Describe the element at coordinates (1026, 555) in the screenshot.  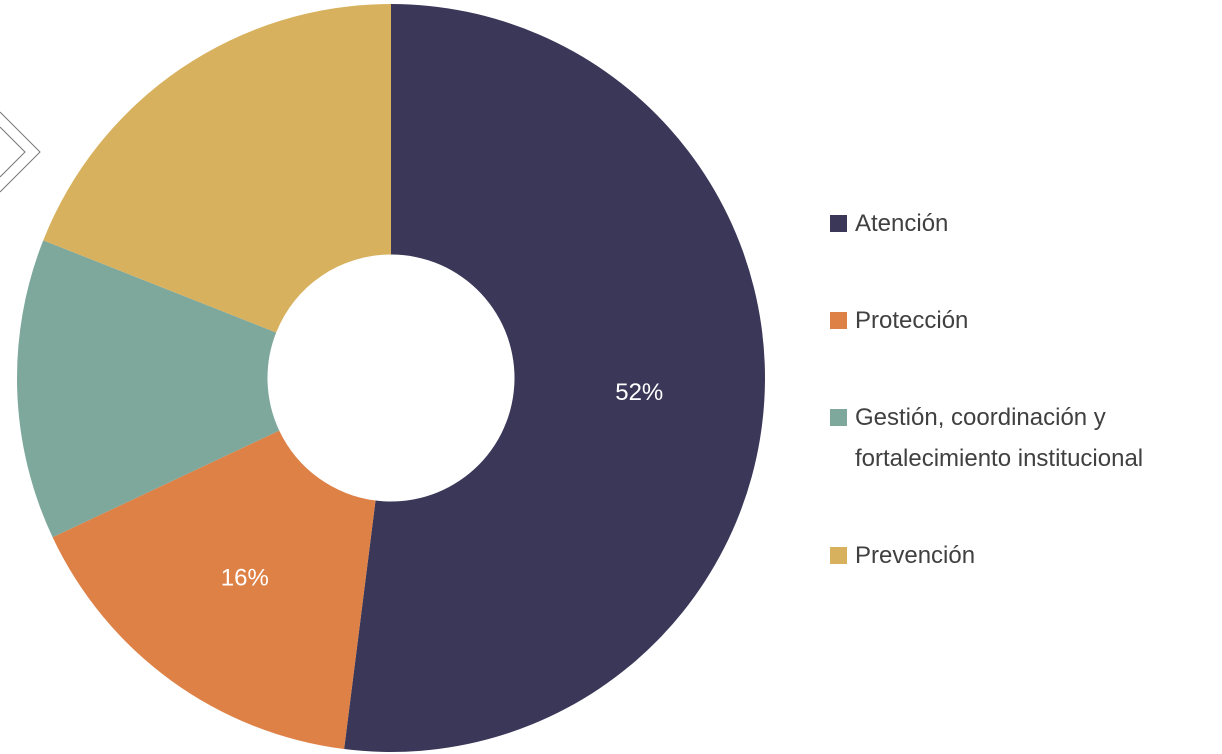
I see `legend-item: Prevención` at that location.